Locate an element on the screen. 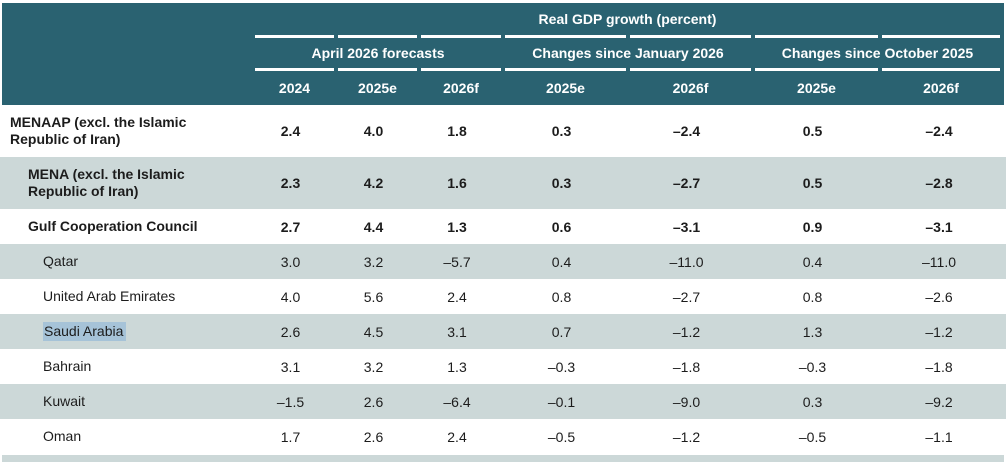  value-cell: 4.4 is located at coordinates (373, 226).